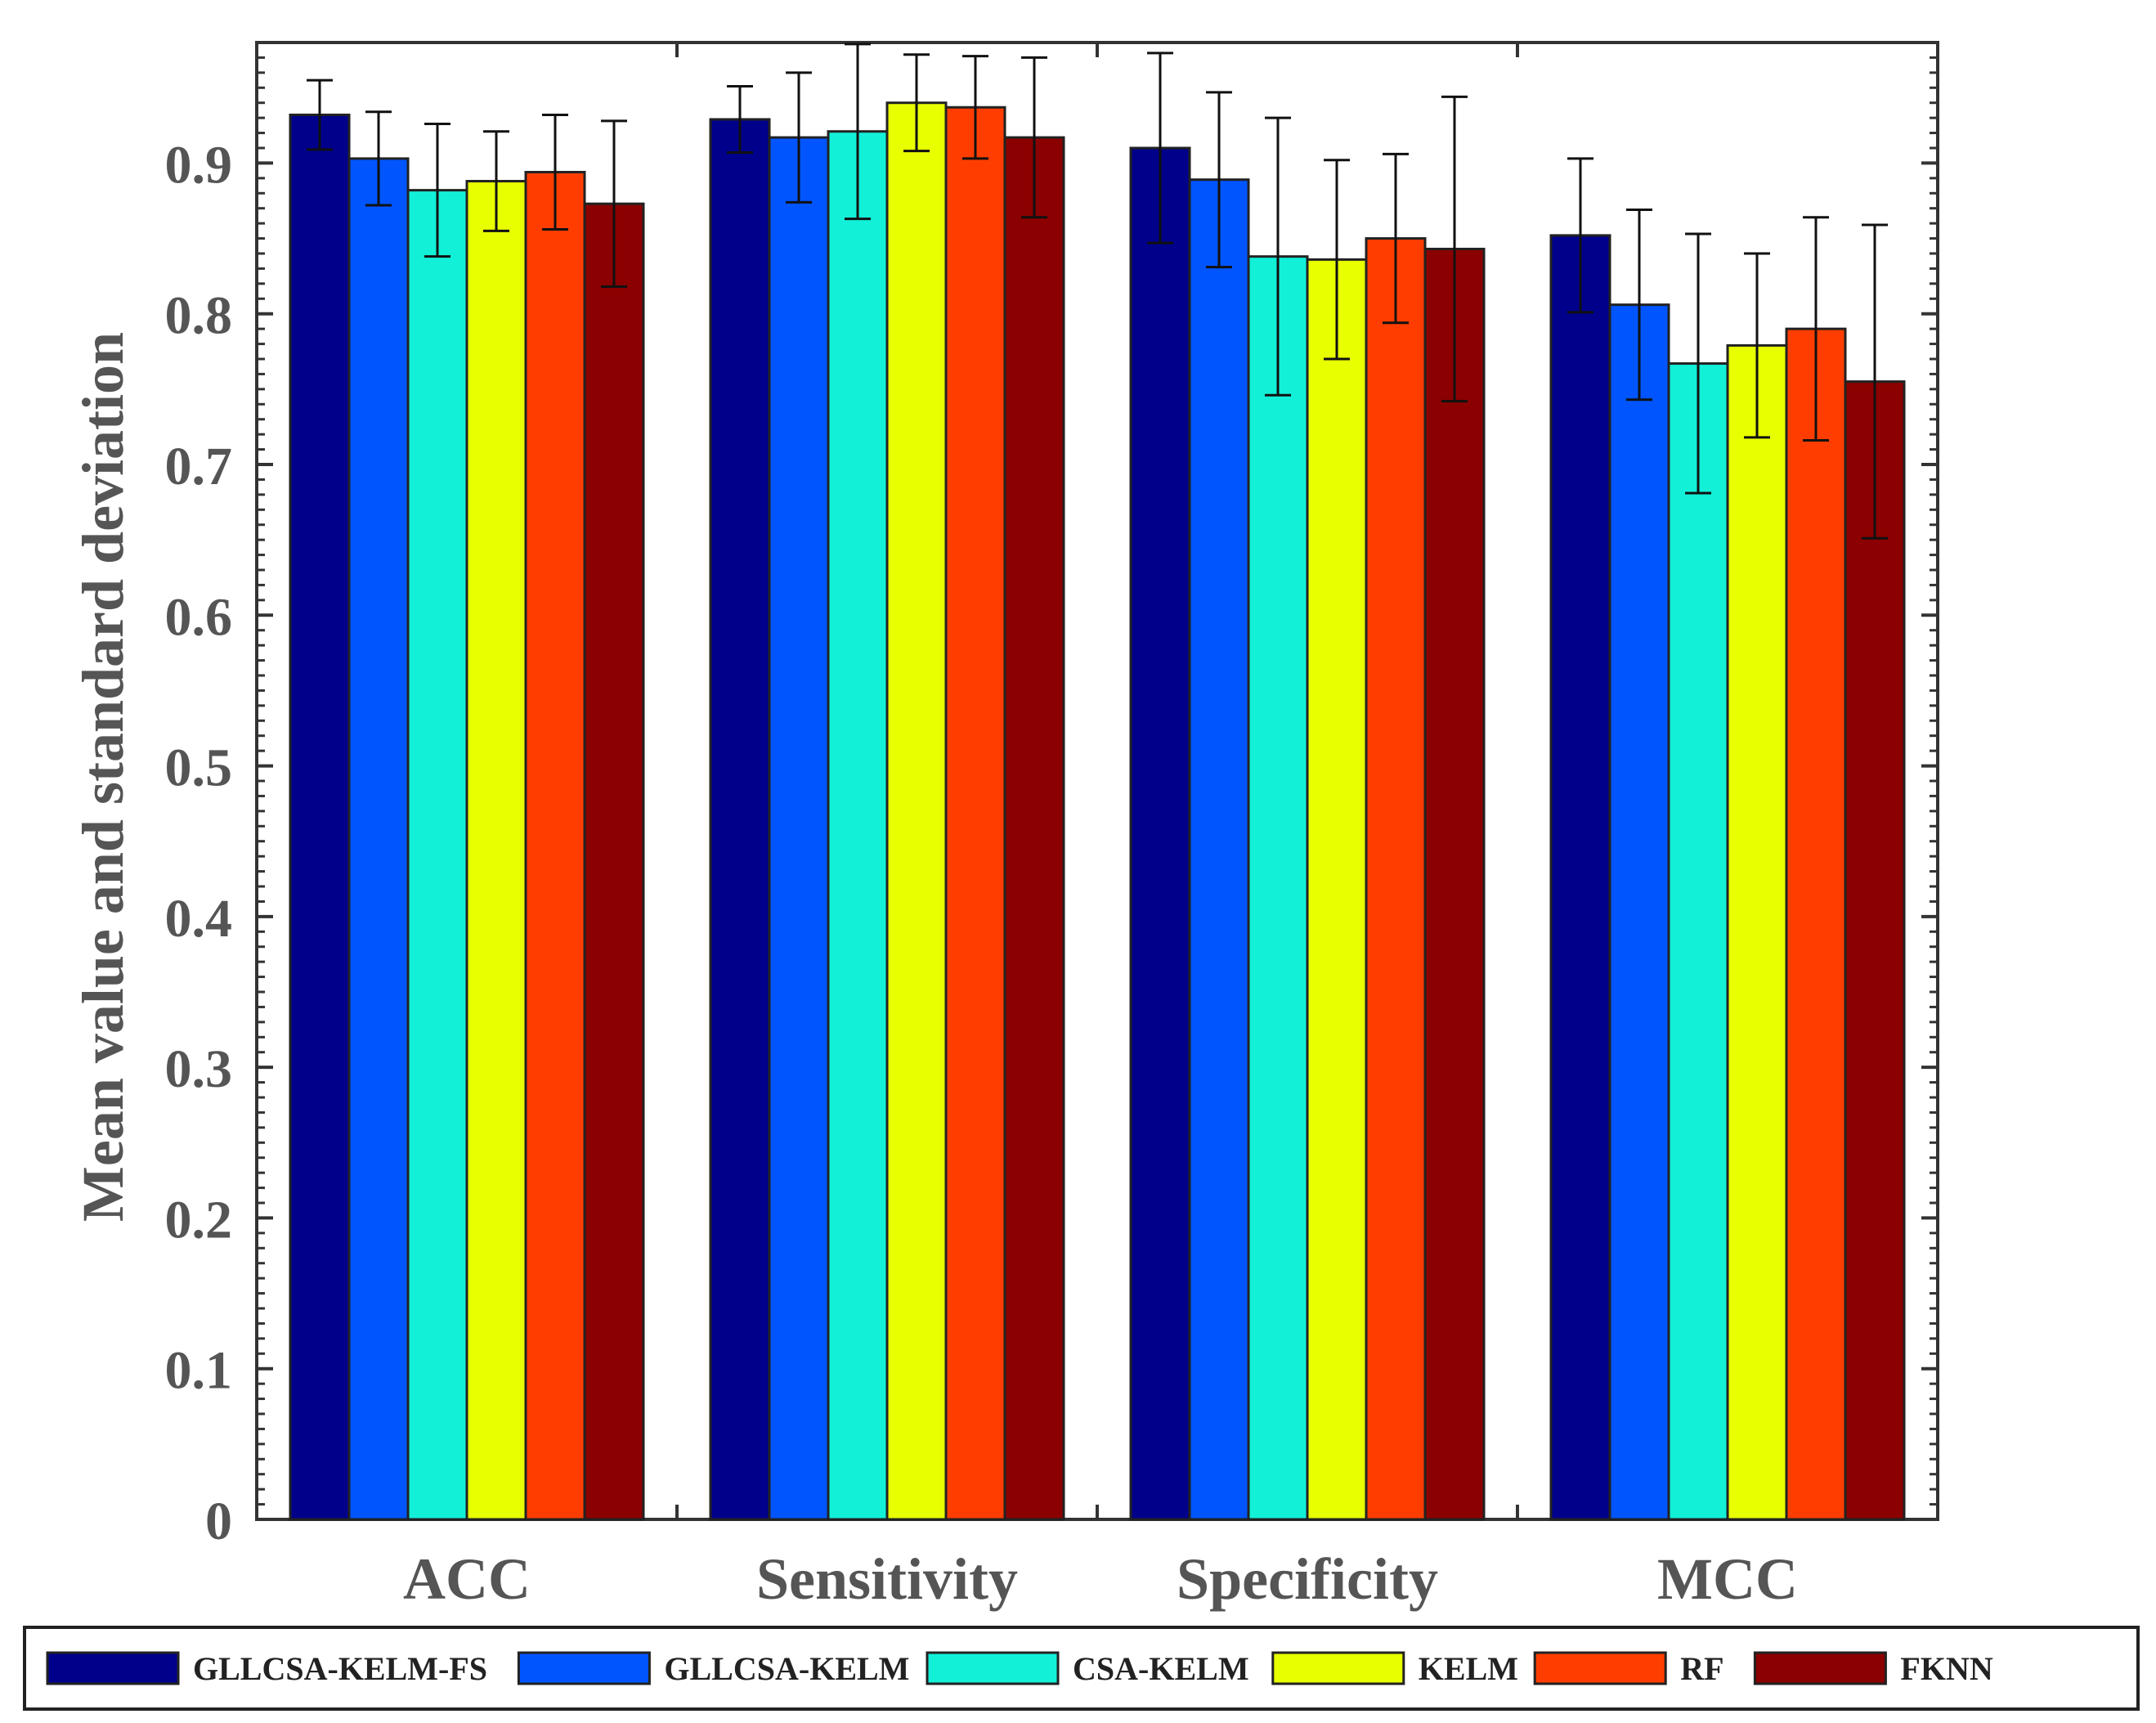  What do you see at coordinates (199, 165) in the screenshot?
I see `y-tick-label: 0.9` at bounding box center [199, 165].